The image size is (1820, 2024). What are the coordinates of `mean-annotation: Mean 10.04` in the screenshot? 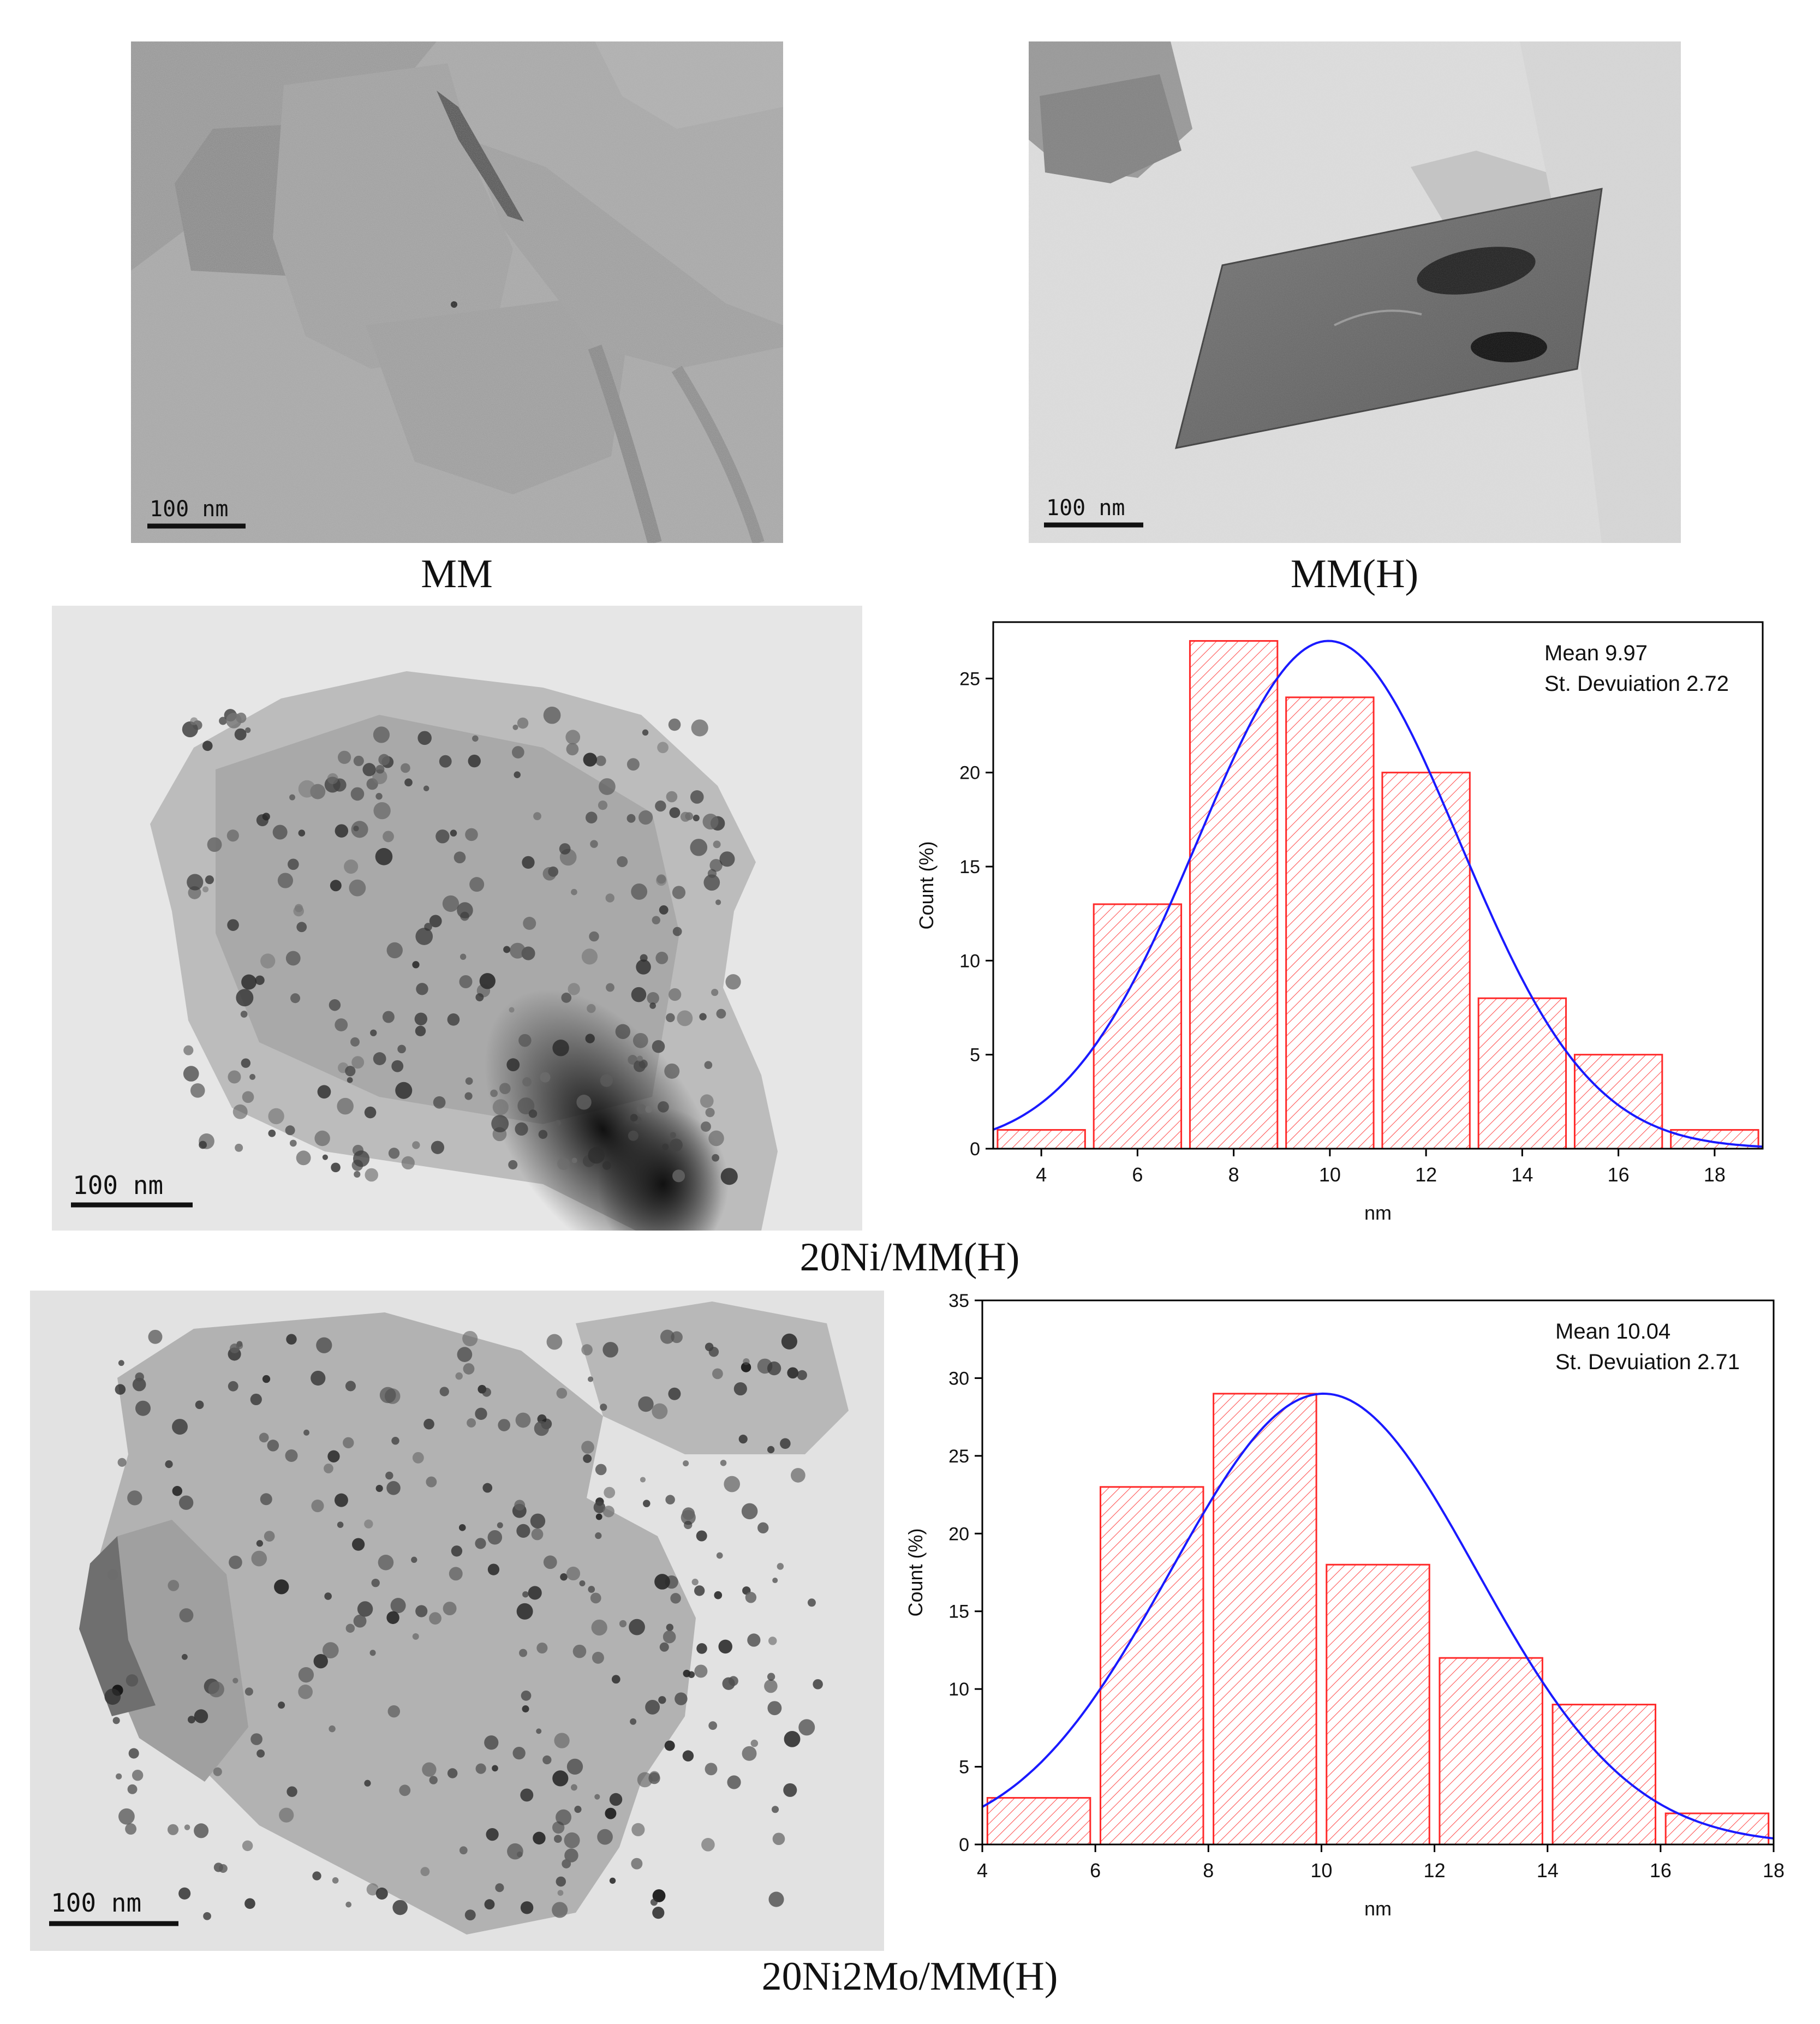 It's located at (1612, 1332).